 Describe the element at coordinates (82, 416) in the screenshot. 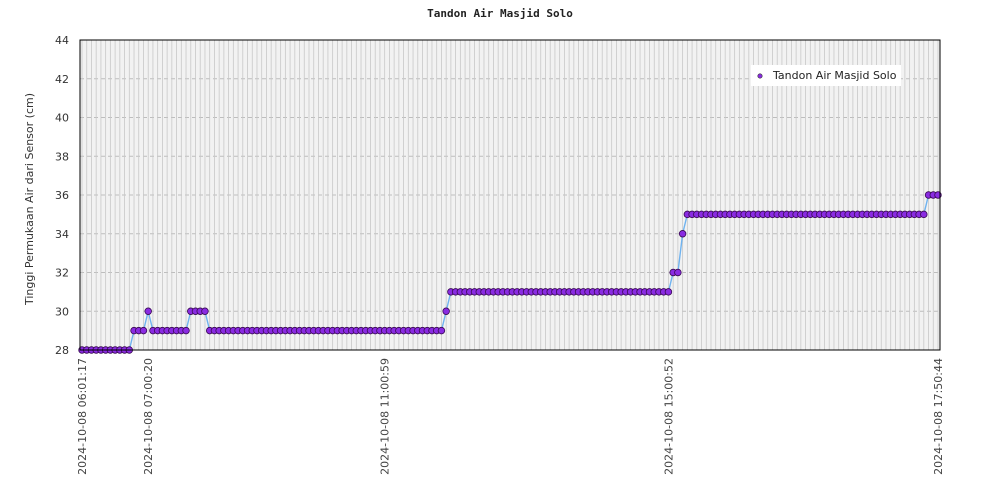

I see `x-tick-label: 2024-10-08 06:01:17` at that location.